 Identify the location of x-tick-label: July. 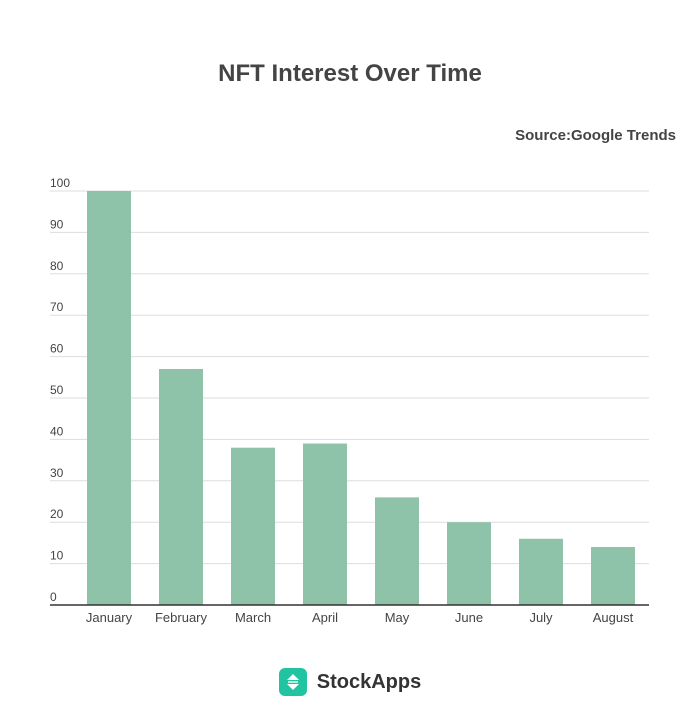
(541, 617).